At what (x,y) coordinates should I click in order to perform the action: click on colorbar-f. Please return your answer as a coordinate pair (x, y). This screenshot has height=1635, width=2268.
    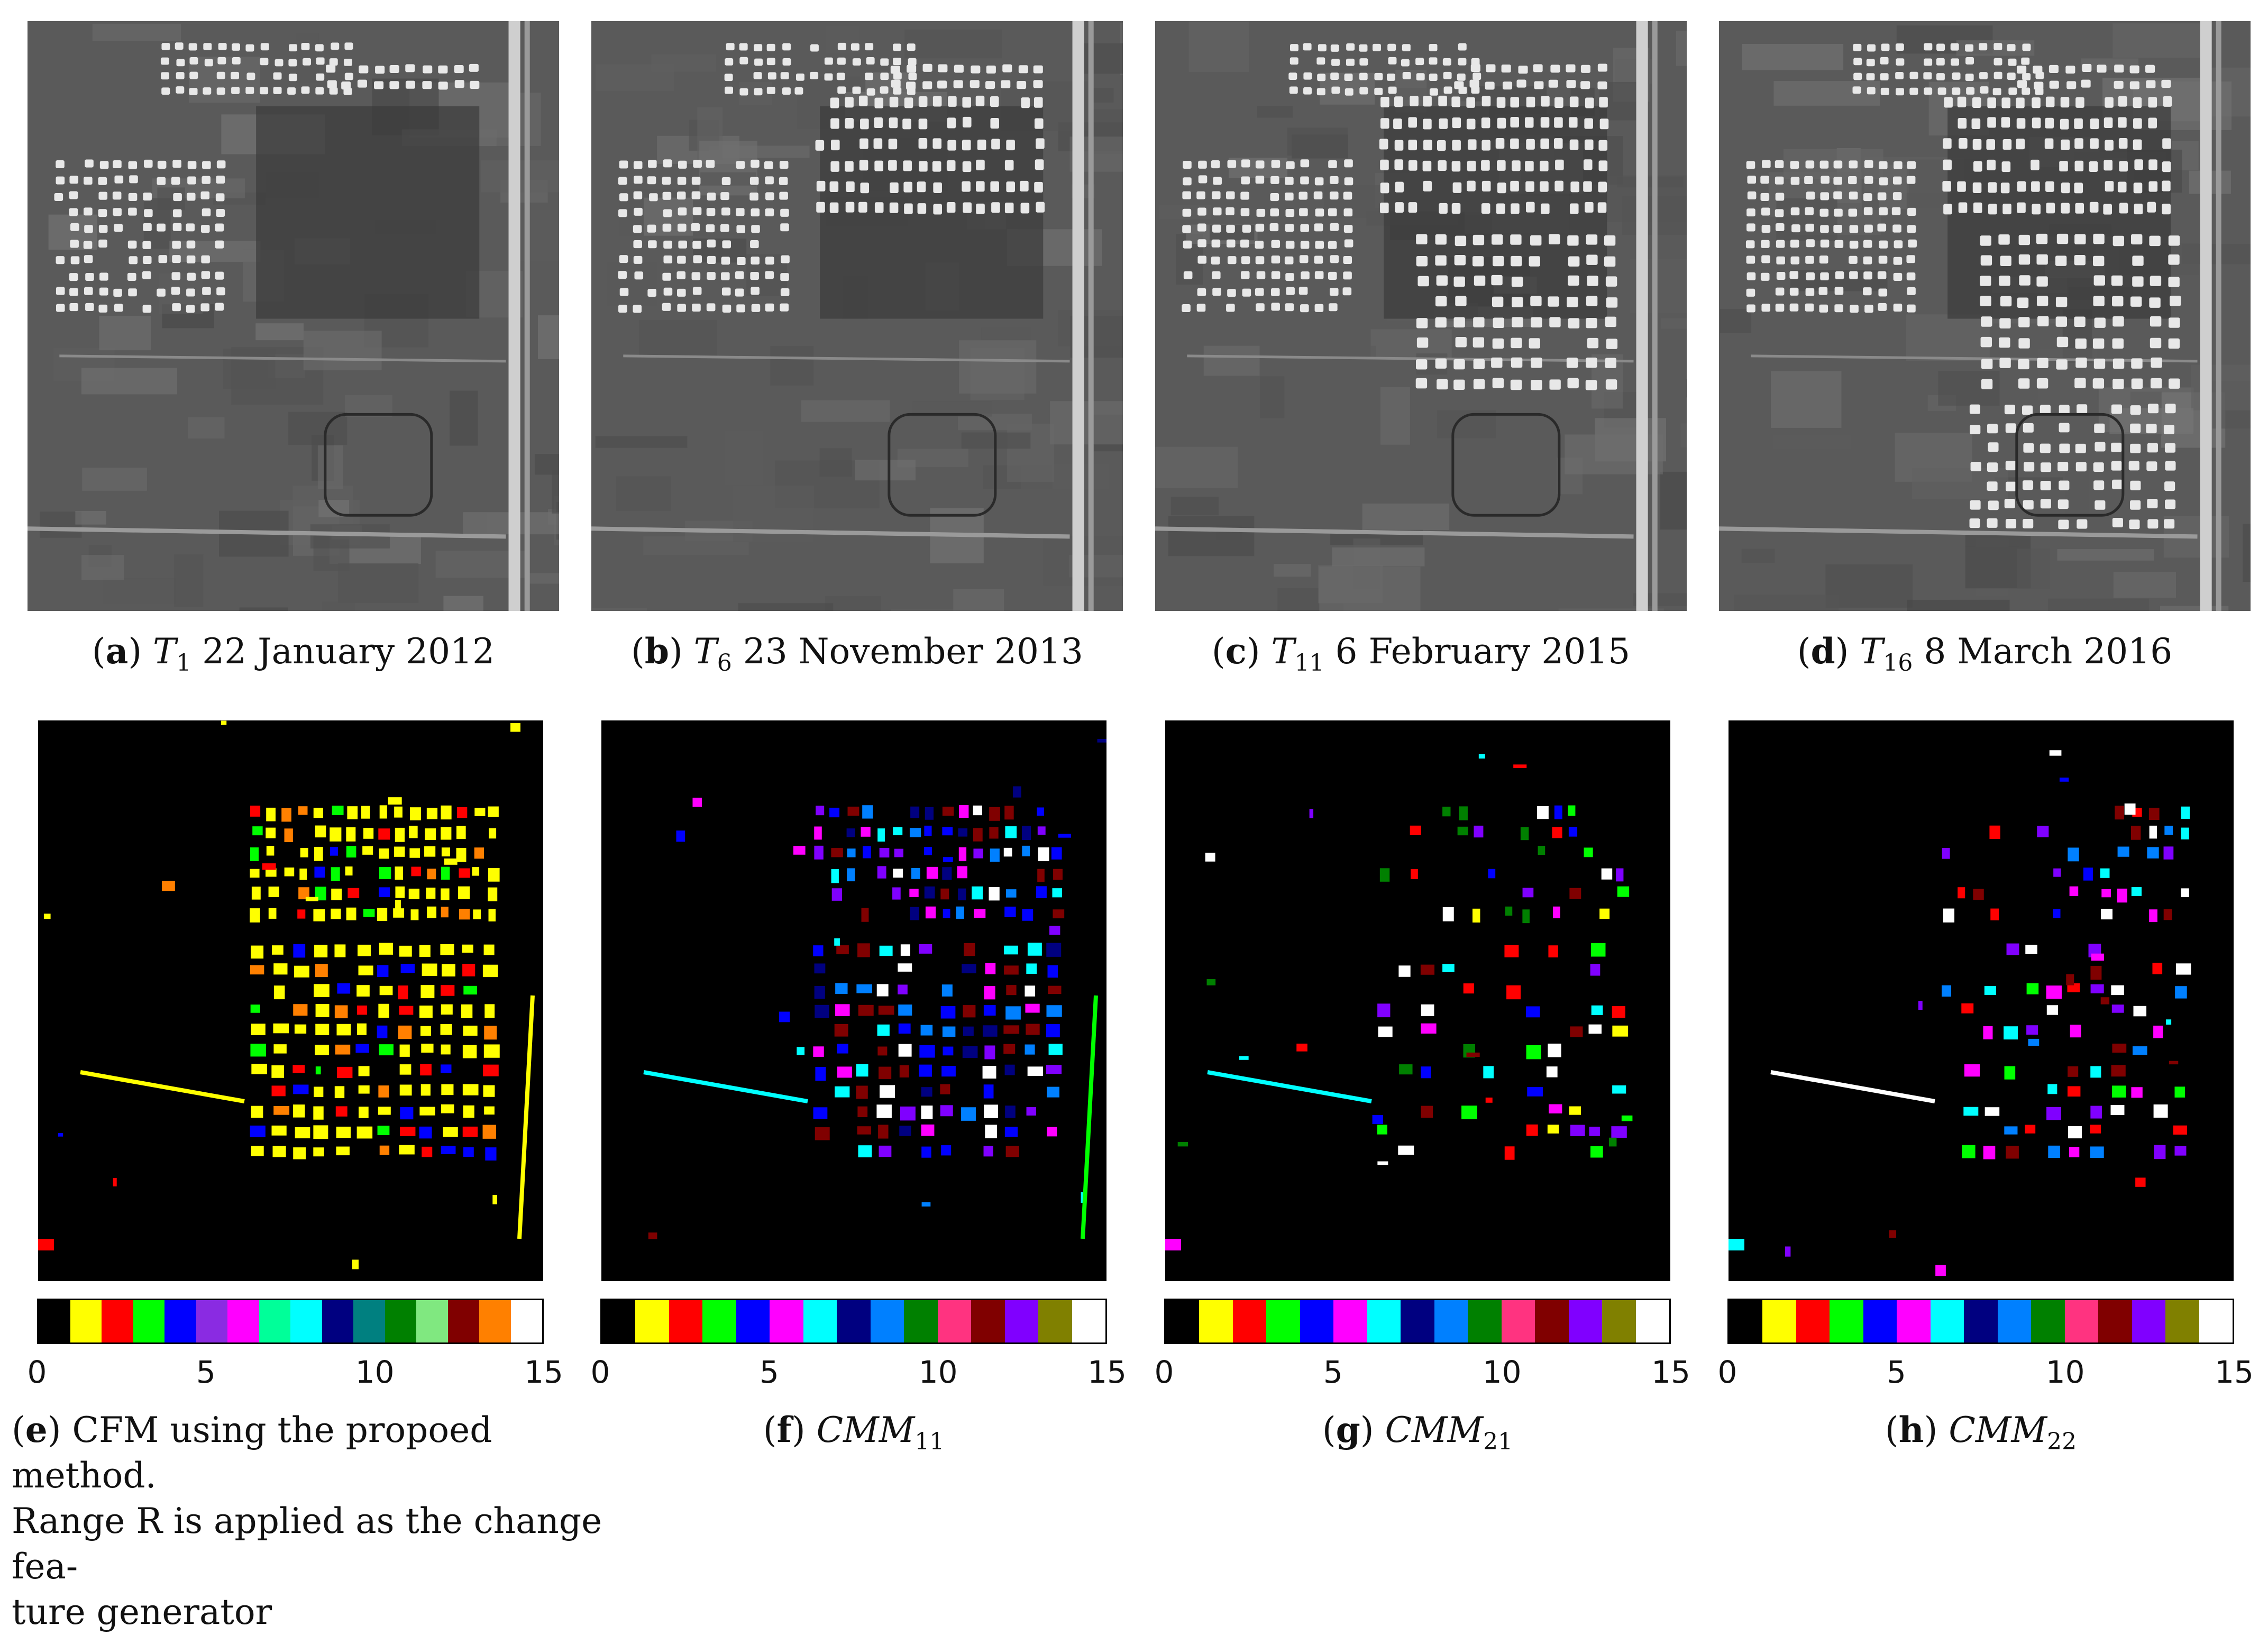
    Looking at the image, I should click on (853, 1321).